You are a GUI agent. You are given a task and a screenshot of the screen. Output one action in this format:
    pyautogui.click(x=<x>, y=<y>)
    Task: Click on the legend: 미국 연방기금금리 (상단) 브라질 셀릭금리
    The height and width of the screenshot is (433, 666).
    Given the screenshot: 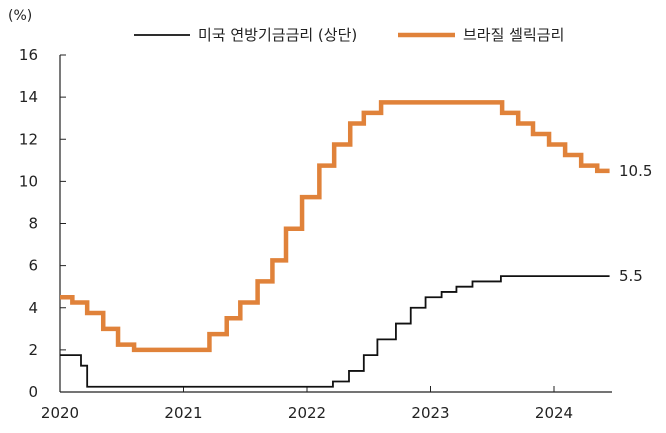 What is the action you would take?
    pyautogui.click(x=349, y=35)
    